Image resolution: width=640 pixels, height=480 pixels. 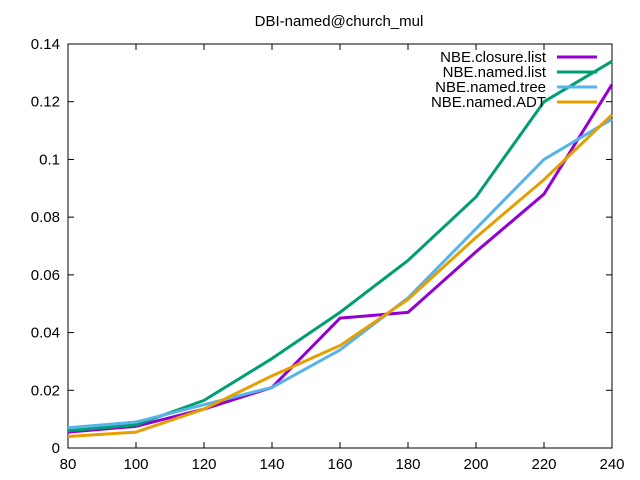 What do you see at coordinates (45, 390) in the screenshot?
I see `y-tick-label: 0.02` at bounding box center [45, 390].